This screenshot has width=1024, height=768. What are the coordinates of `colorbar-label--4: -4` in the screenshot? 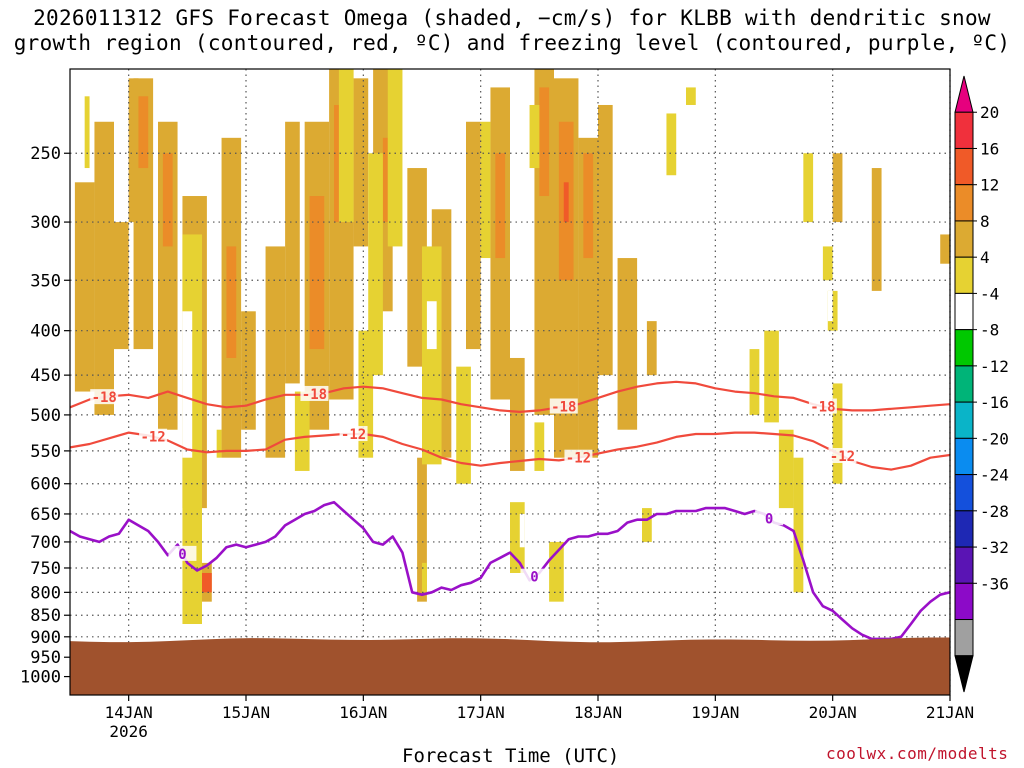 It's located at (989, 293).